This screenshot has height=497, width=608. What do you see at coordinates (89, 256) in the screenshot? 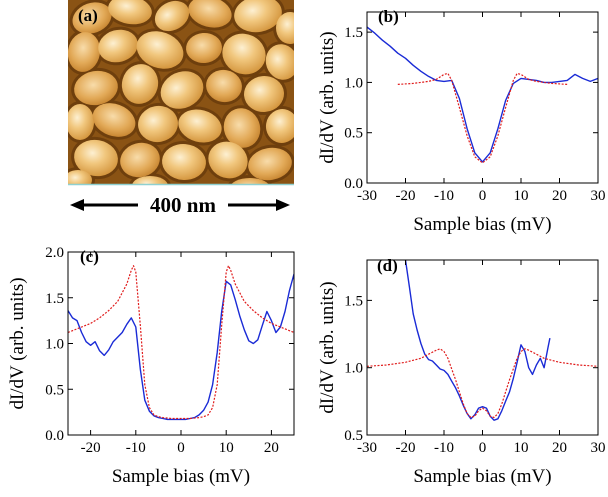
I see `panel-tag-c: (c)` at bounding box center [89, 256].